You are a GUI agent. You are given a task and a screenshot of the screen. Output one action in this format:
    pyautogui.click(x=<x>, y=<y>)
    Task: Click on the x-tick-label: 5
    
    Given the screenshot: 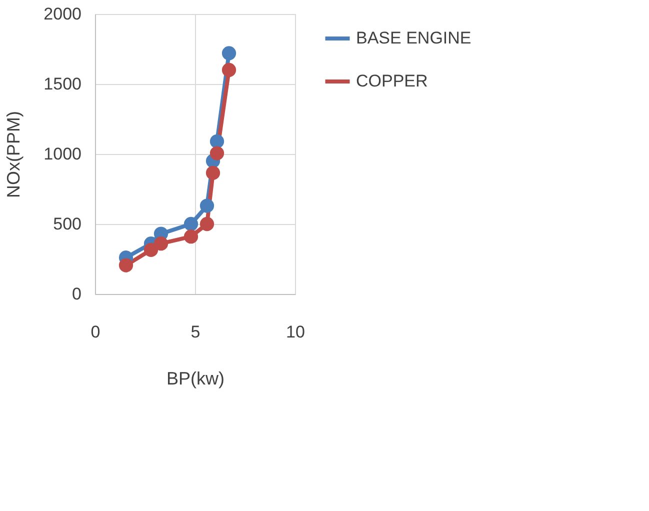 What is the action you would take?
    pyautogui.click(x=195, y=332)
    